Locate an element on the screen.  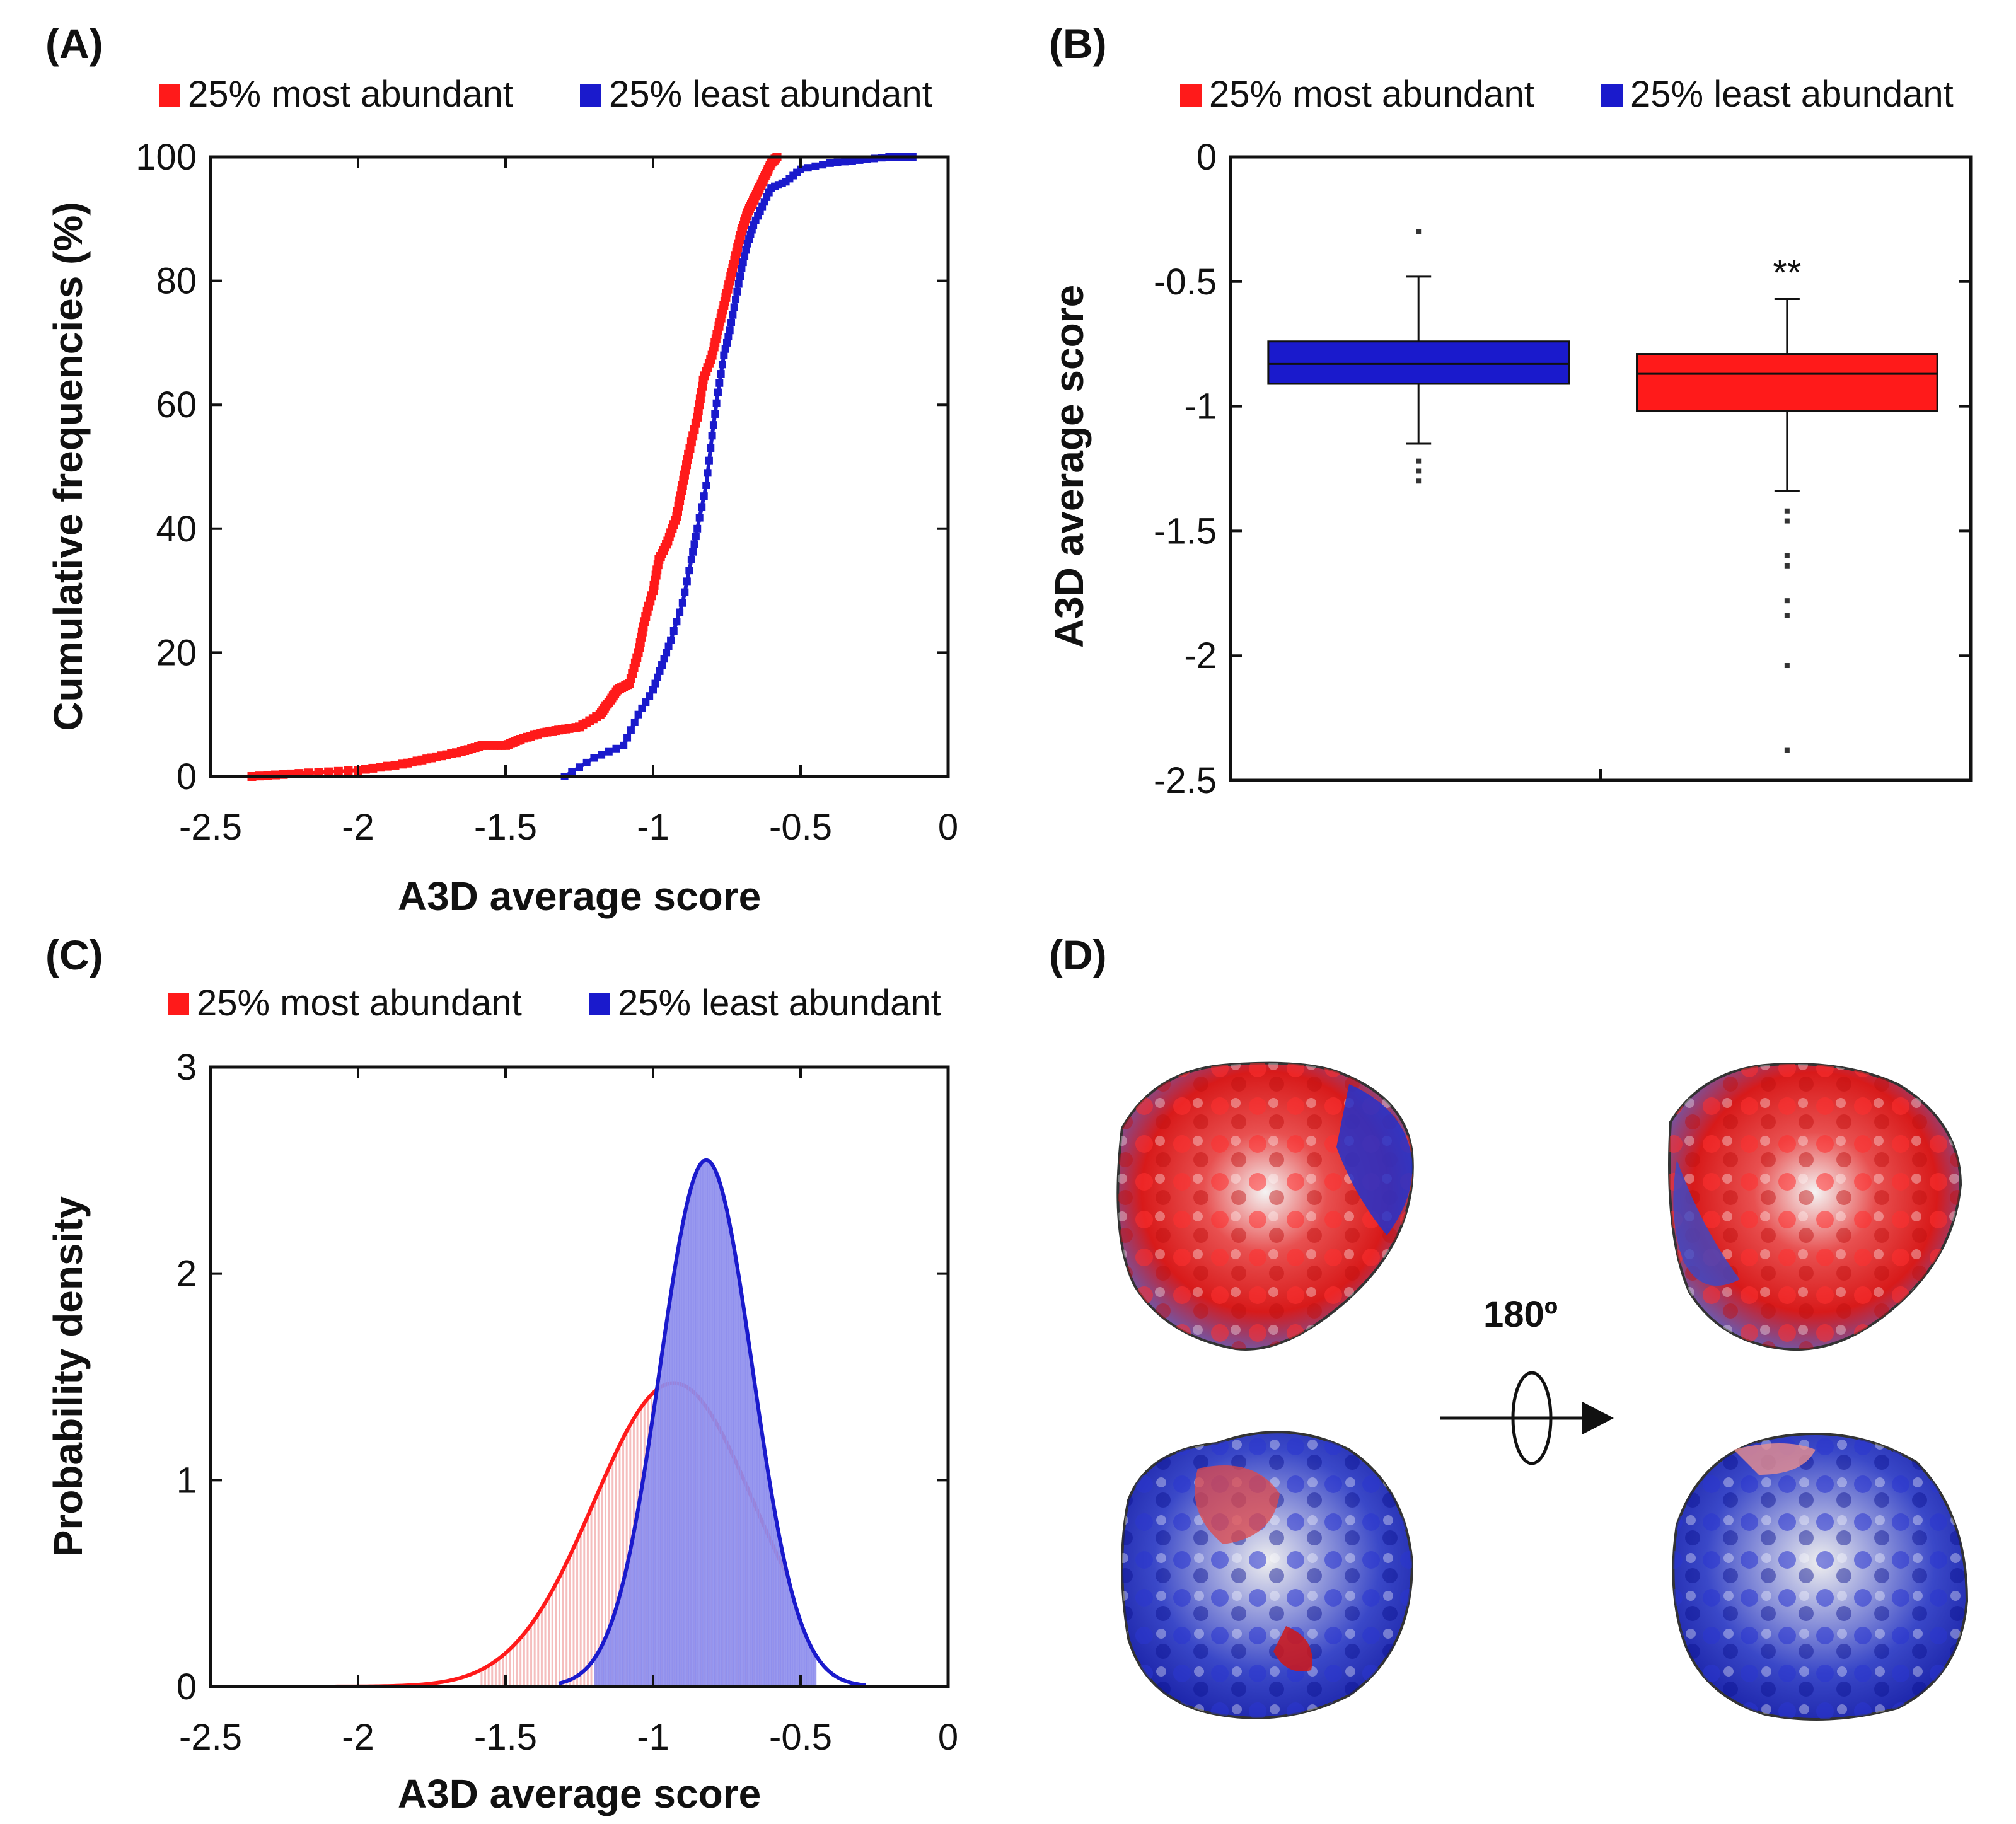
panel-b-boxes is located at coordinates (1602, 491).